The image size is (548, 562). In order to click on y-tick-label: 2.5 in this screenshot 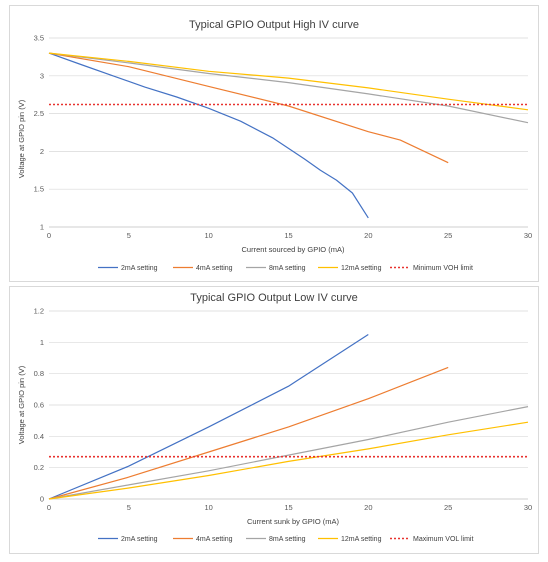, I will do `click(39, 113)`.